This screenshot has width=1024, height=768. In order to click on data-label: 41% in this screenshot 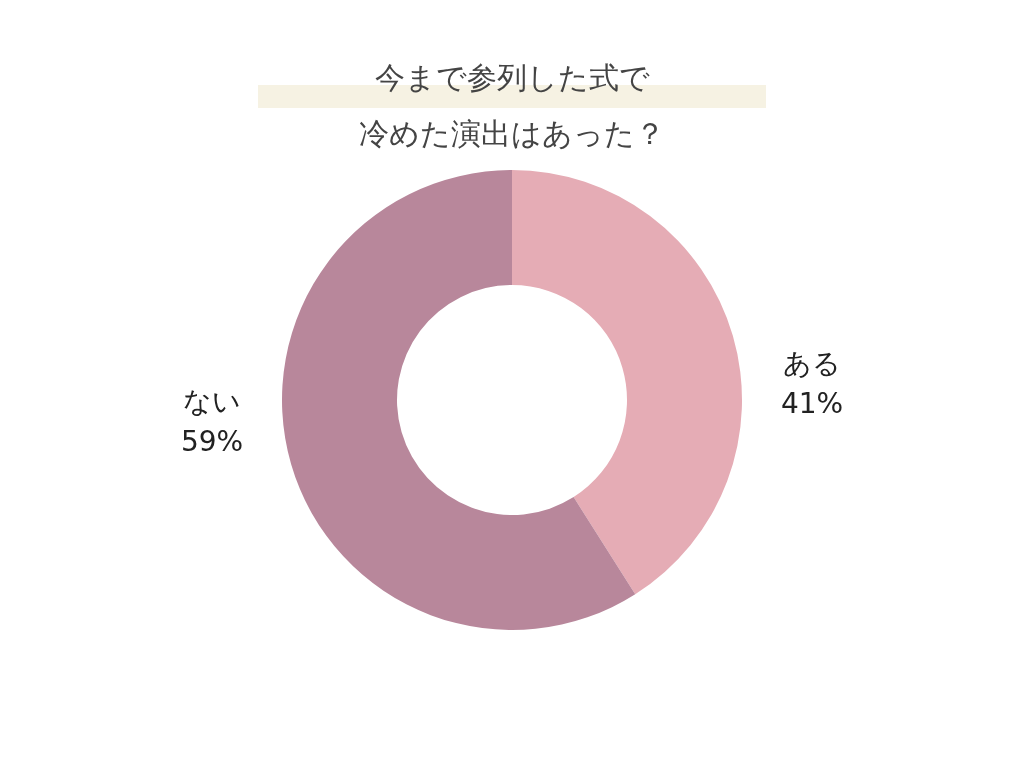, I will do `click(812, 403)`.